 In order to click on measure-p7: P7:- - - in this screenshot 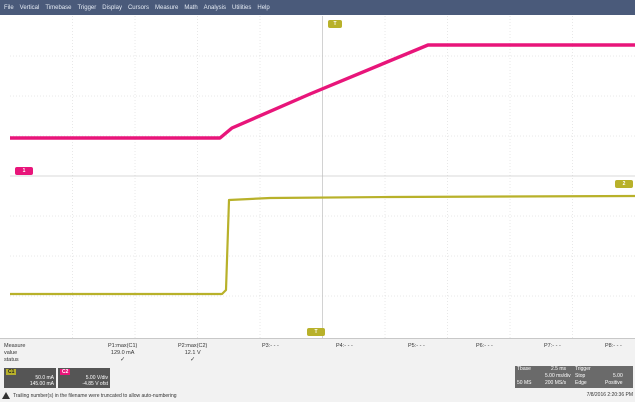, I will do `click(552, 346)`.